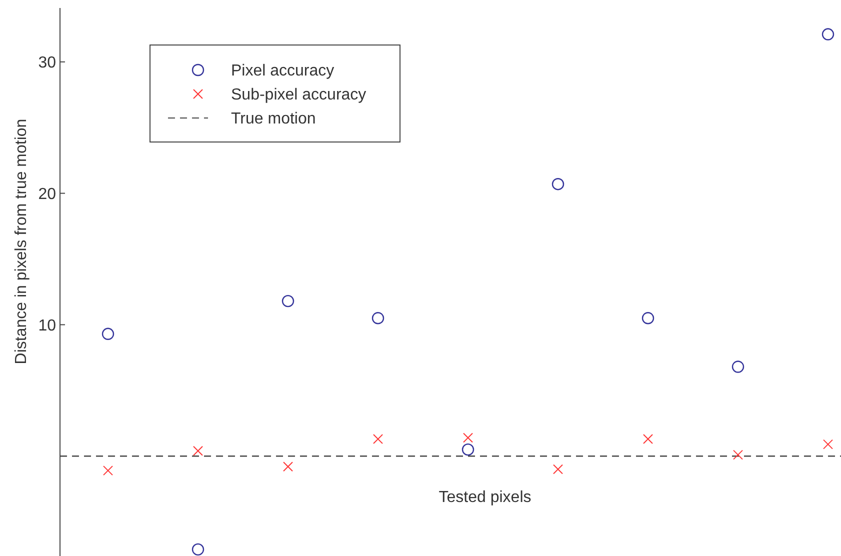  I want to click on legend-label: True motion, so click(273, 119).